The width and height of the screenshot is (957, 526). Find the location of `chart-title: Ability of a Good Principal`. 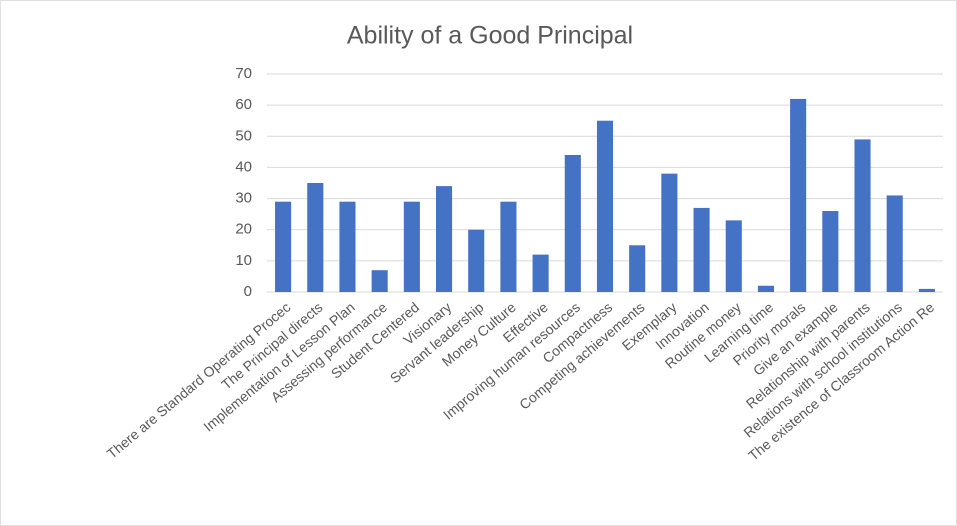

chart-title: Ability of a Good Principal is located at coordinates (490, 36).